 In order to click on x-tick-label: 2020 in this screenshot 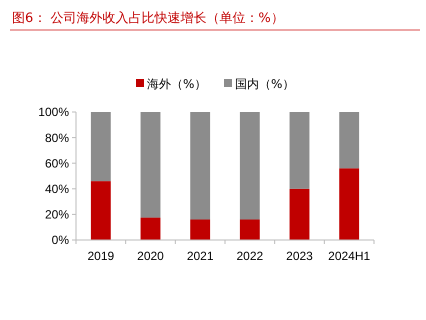, I will do `click(150, 256)`.